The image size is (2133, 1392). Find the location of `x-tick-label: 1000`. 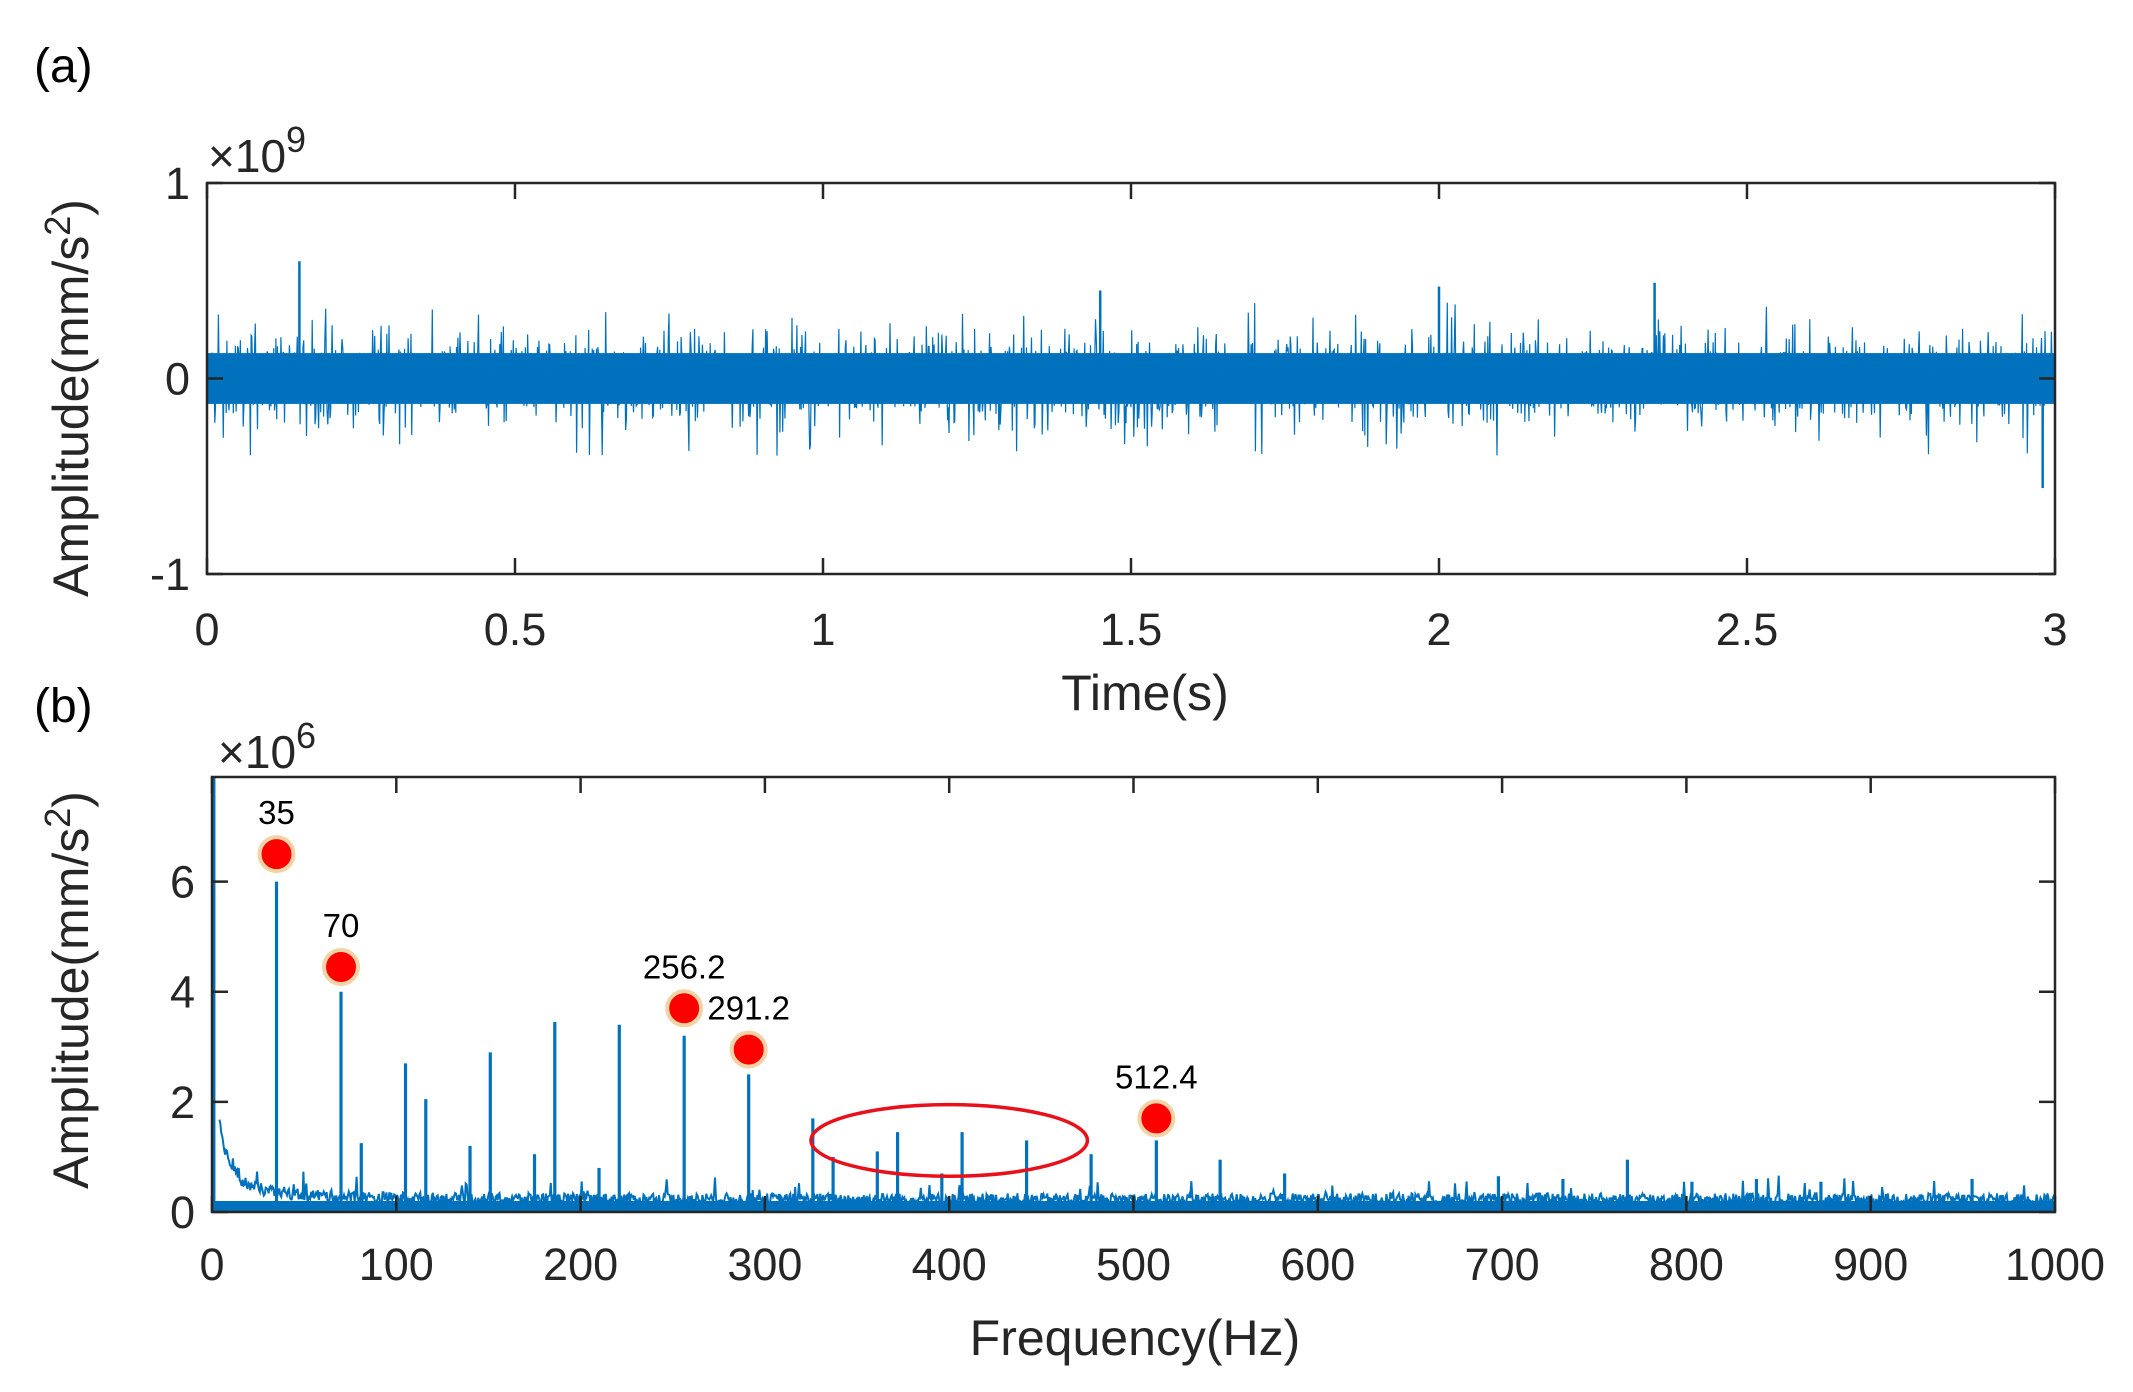

x-tick-label: 1000 is located at coordinates (2055, 1264).